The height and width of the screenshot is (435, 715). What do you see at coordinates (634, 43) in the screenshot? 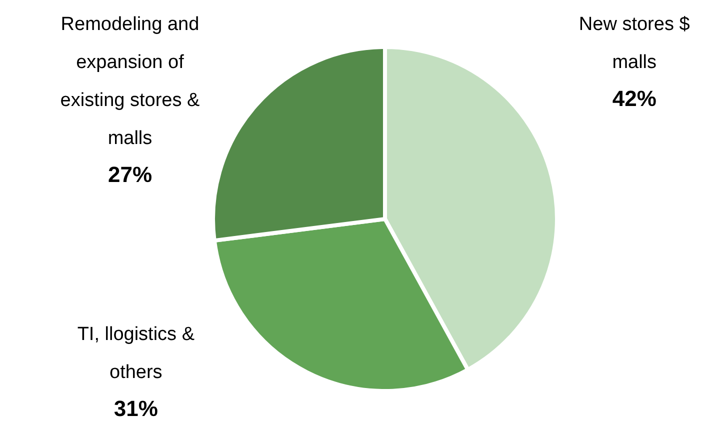
I see `slice-label: New stores $ malls` at bounding box center [634, 43].